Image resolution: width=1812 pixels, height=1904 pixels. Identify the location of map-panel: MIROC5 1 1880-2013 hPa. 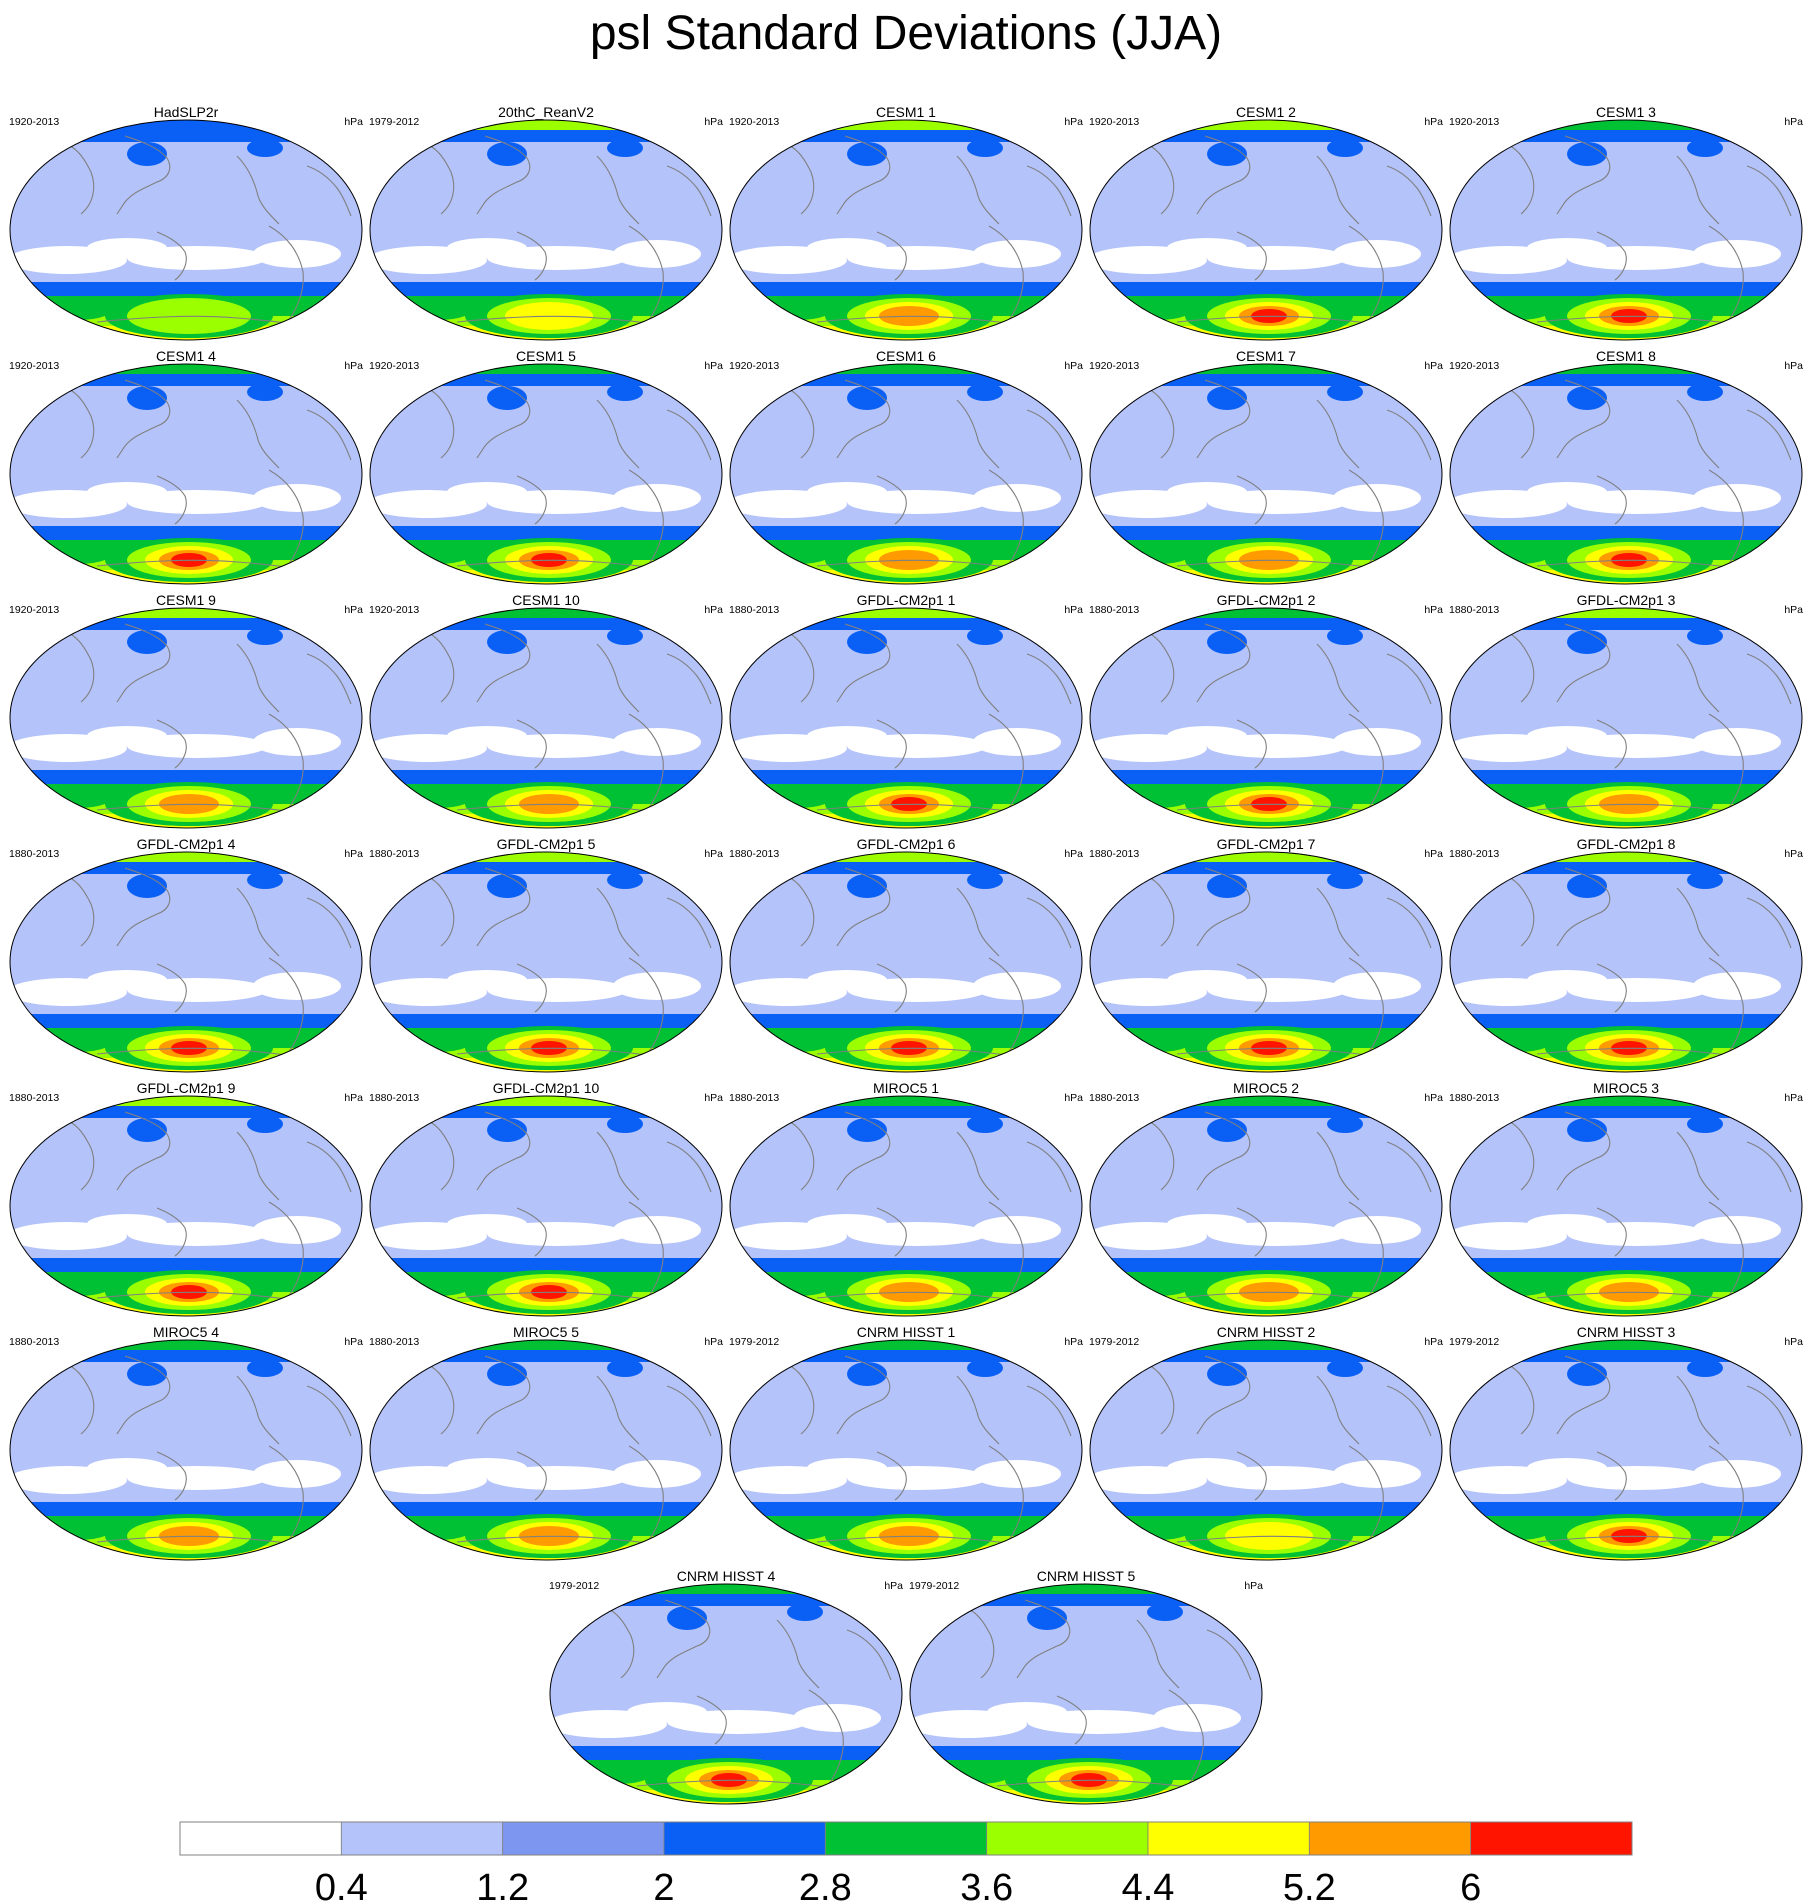
(906, 1198).